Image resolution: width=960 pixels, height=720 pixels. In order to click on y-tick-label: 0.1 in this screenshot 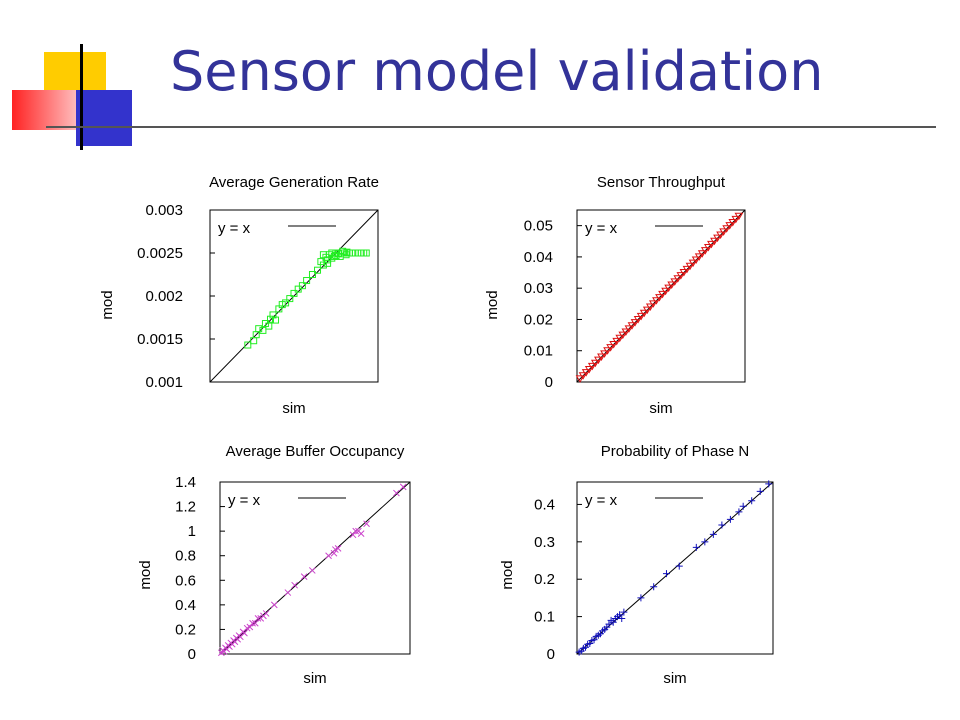, I will do `click(544, 617)`.